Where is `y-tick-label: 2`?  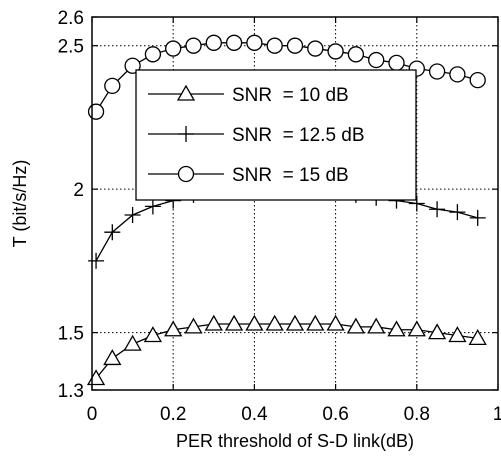
y-tick-label: 2 is located at coordinates (78, 190).